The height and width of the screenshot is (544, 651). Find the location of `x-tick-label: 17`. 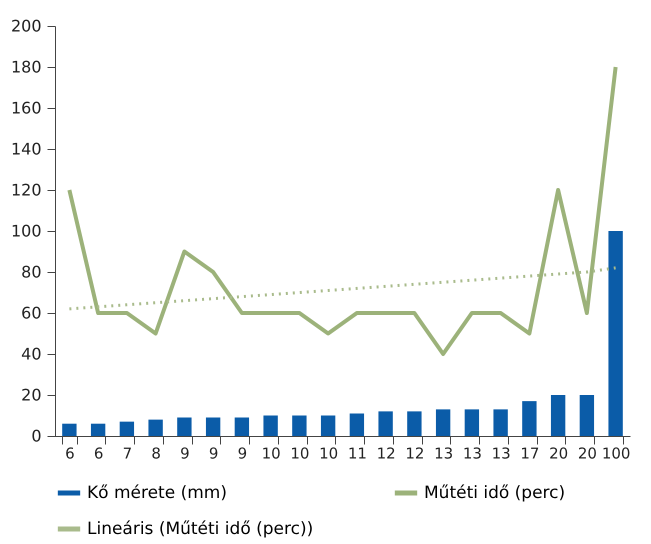

x-tick-label: 17 is located at coordinates (530, 453).